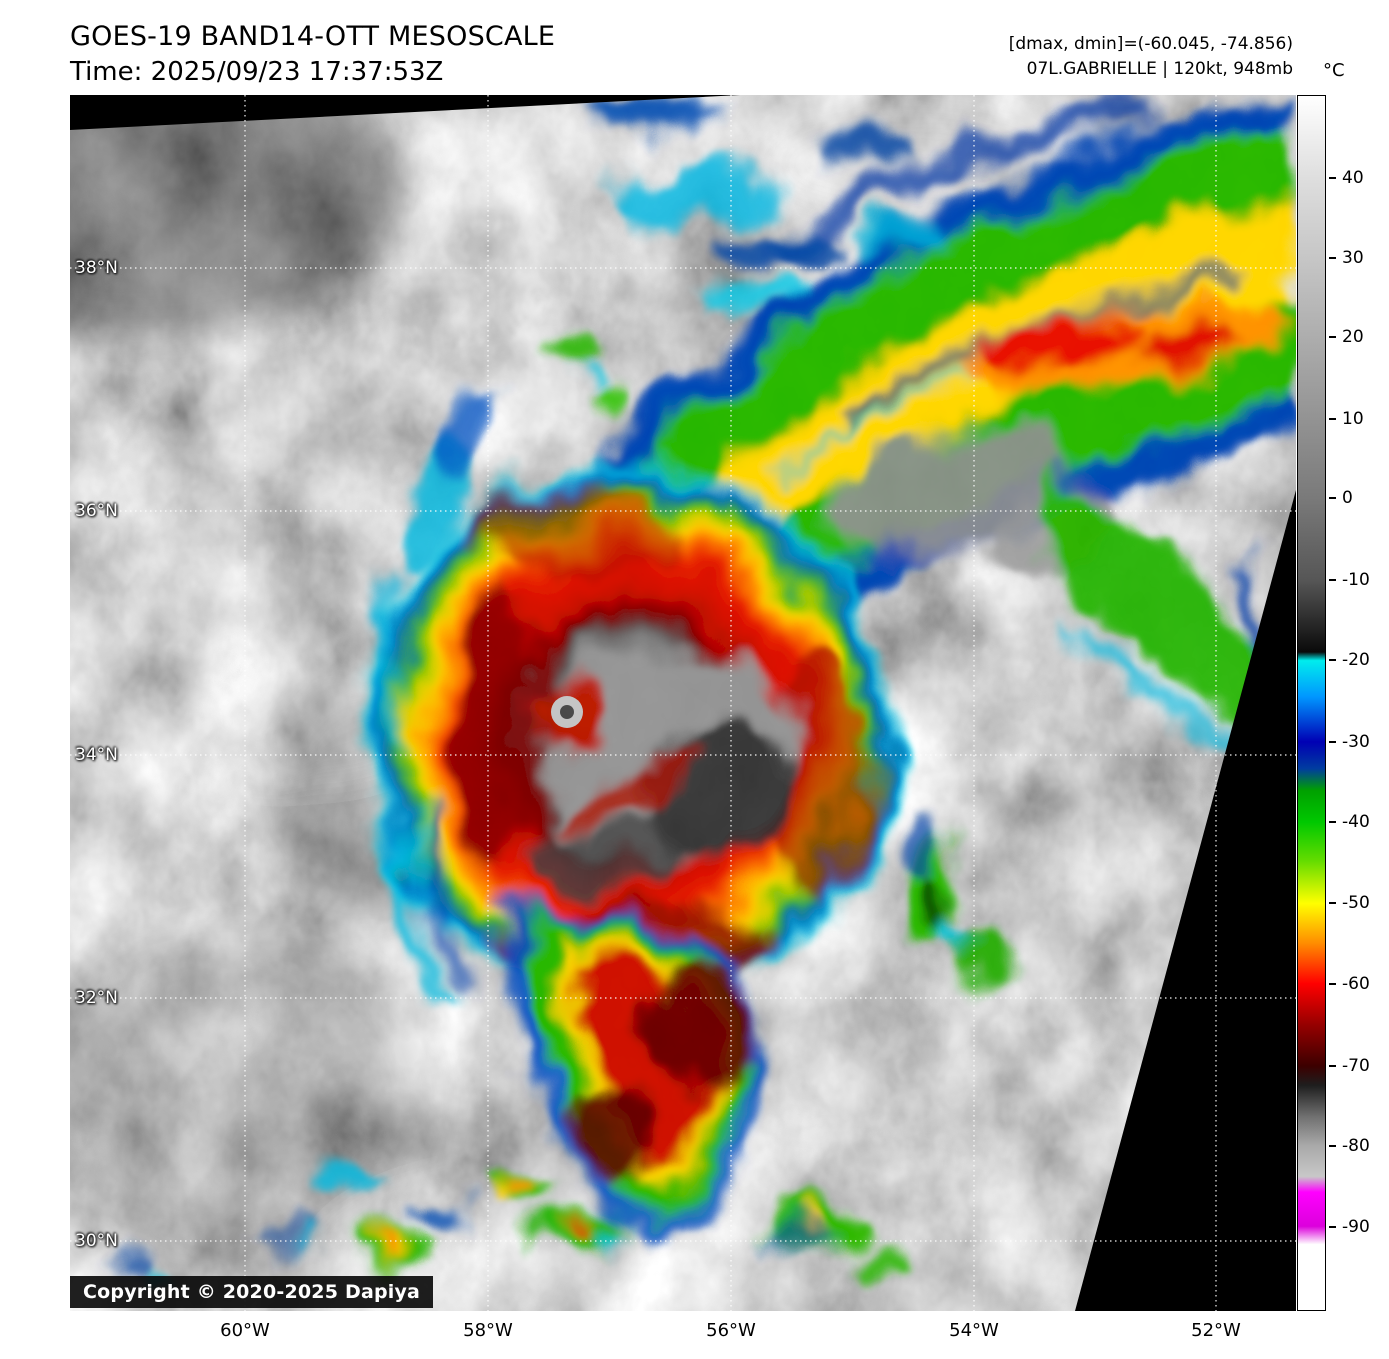  Describe the element at coordinates (1216, 1330) in the screenshot. I see `lon-label: 52°W` at that location.